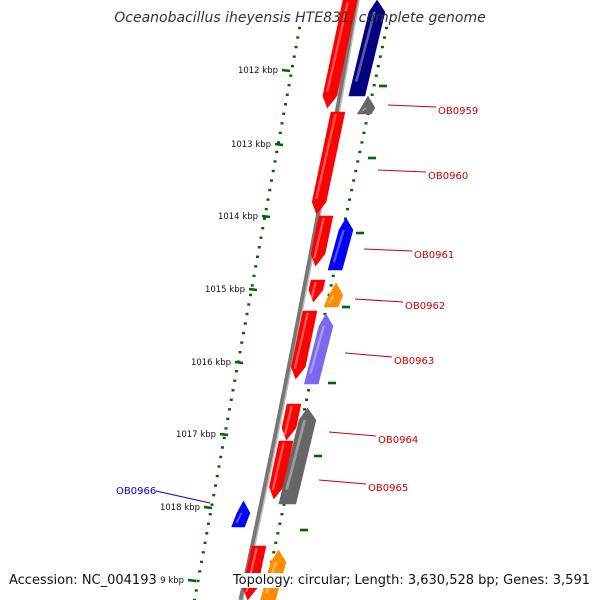 This screenshot has width=600, height=600. What do you see at coordinates (196, 435) in the screenshot?
I see `tick-label: 1017 kbp` at bounding box center [196, 435].